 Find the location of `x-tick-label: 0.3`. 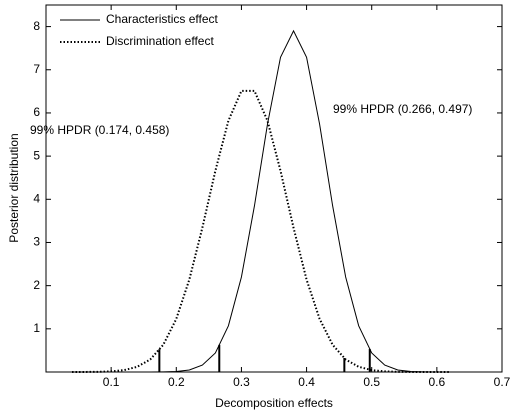

x-tick-label: 0.3 is located at coordinates (241, 382).